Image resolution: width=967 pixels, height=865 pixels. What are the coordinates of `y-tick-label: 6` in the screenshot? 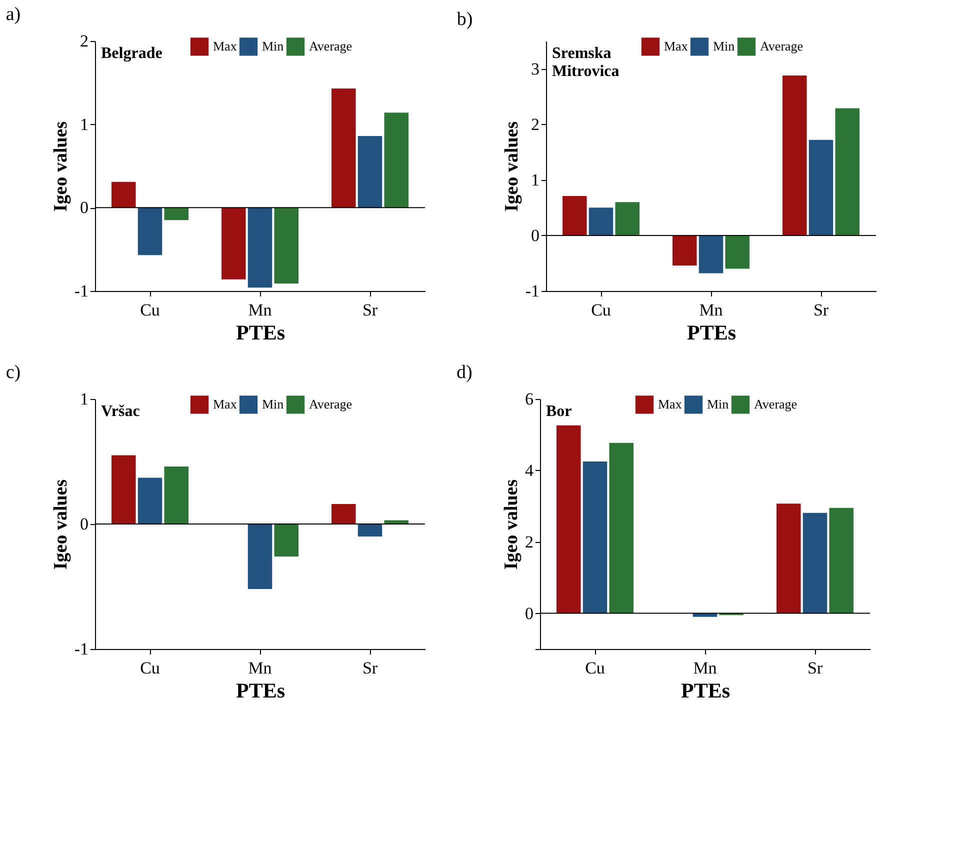 It's located at (529, 399).